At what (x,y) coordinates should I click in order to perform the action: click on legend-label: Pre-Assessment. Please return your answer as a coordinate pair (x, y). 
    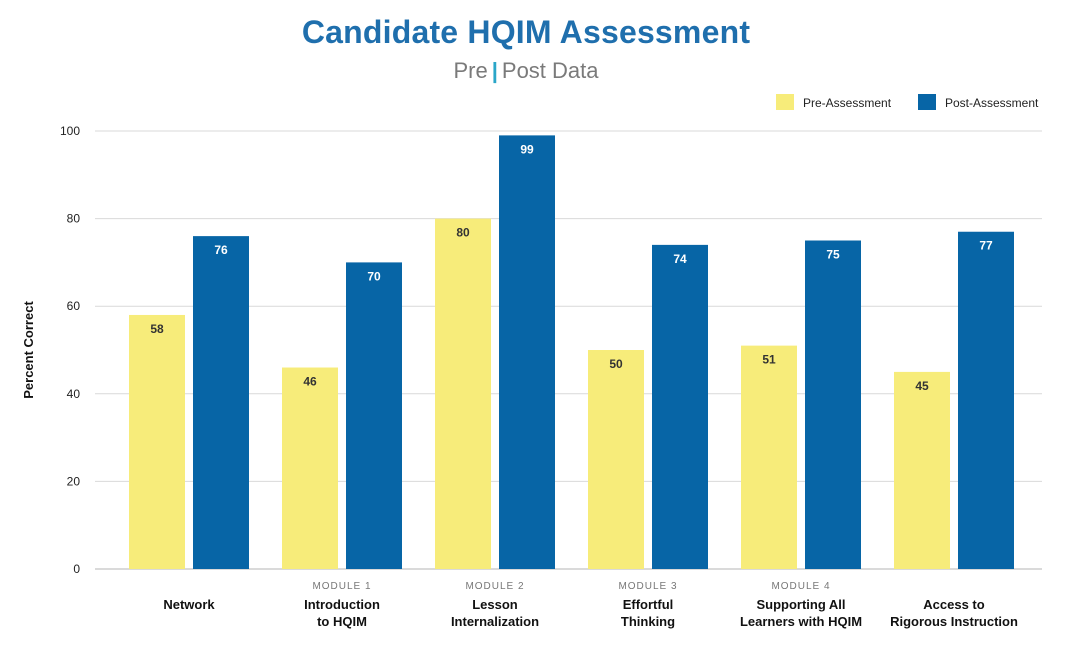
    Looking at the image, I should click on (847, 103).